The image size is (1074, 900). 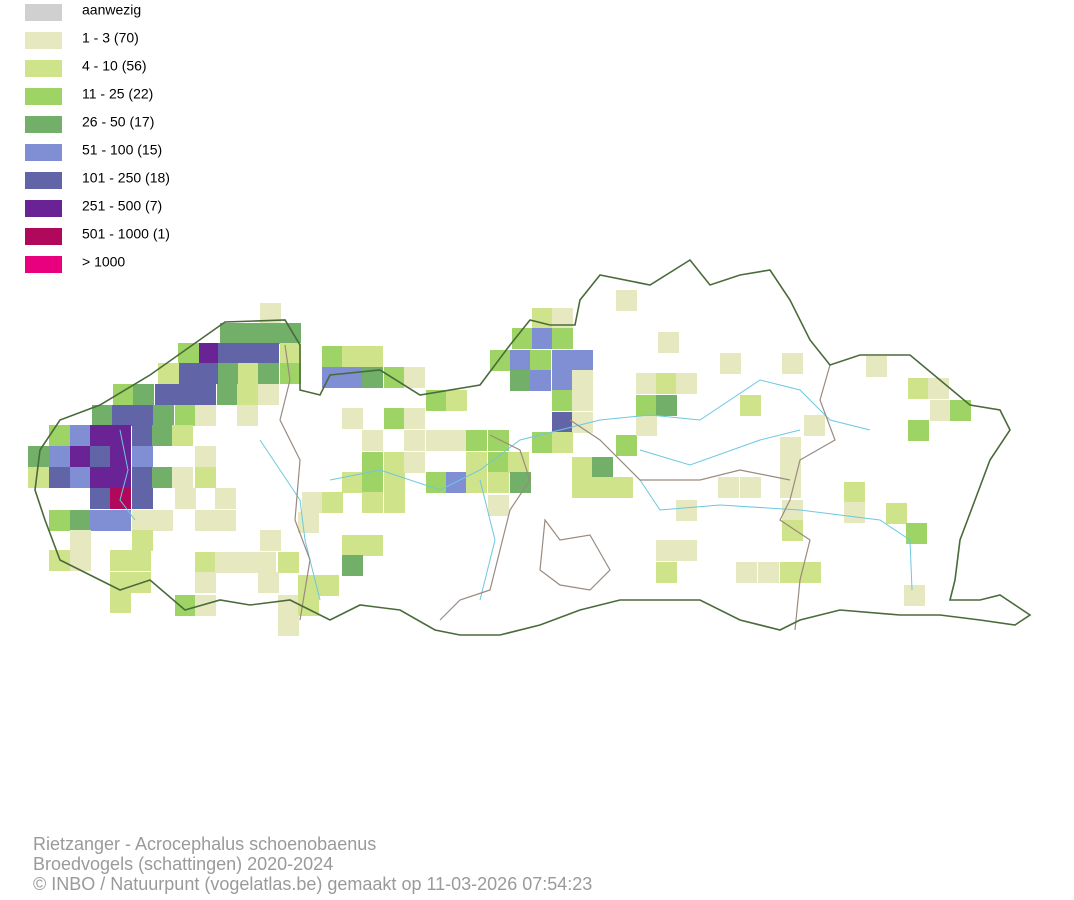 I want to click on legend-label: 501 - 1000 (1), so click(x=126, y=234).